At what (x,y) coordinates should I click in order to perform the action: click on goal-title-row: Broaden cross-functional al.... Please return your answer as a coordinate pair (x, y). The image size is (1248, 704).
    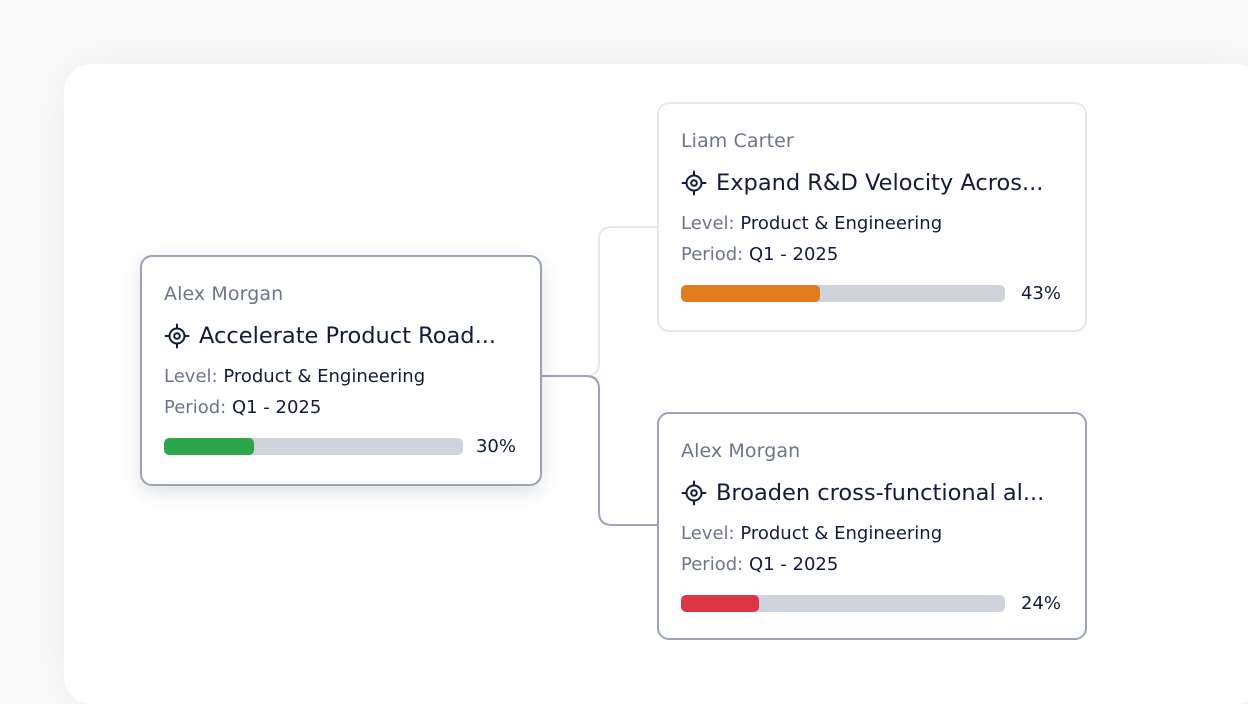
    Looking at the image, I should click on (873, 493).